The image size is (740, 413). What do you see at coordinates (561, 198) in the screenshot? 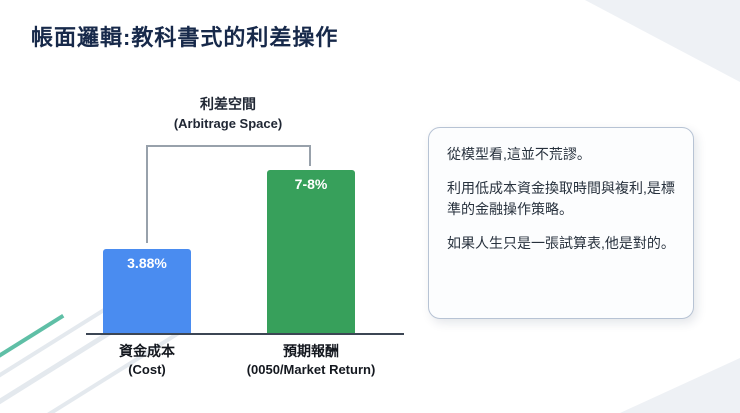
I see `note-paragraph-2: 利用低成本資金換取時間與複利,是標準的金融操作策略。` at bounding box center [561, 198].